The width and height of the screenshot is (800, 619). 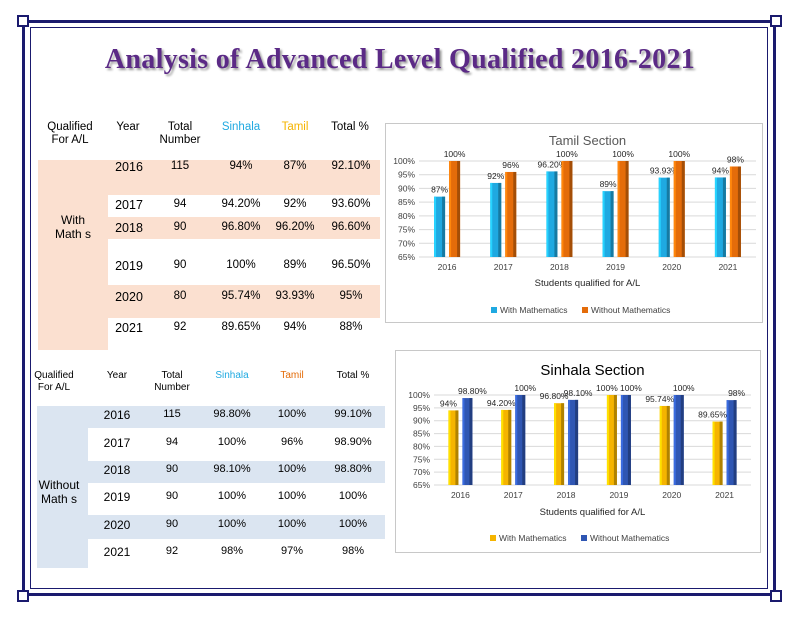 What do you see at coordinates (73, 255) in the screenshot?
I see `group-band-with` at bounding box center [73, 255].